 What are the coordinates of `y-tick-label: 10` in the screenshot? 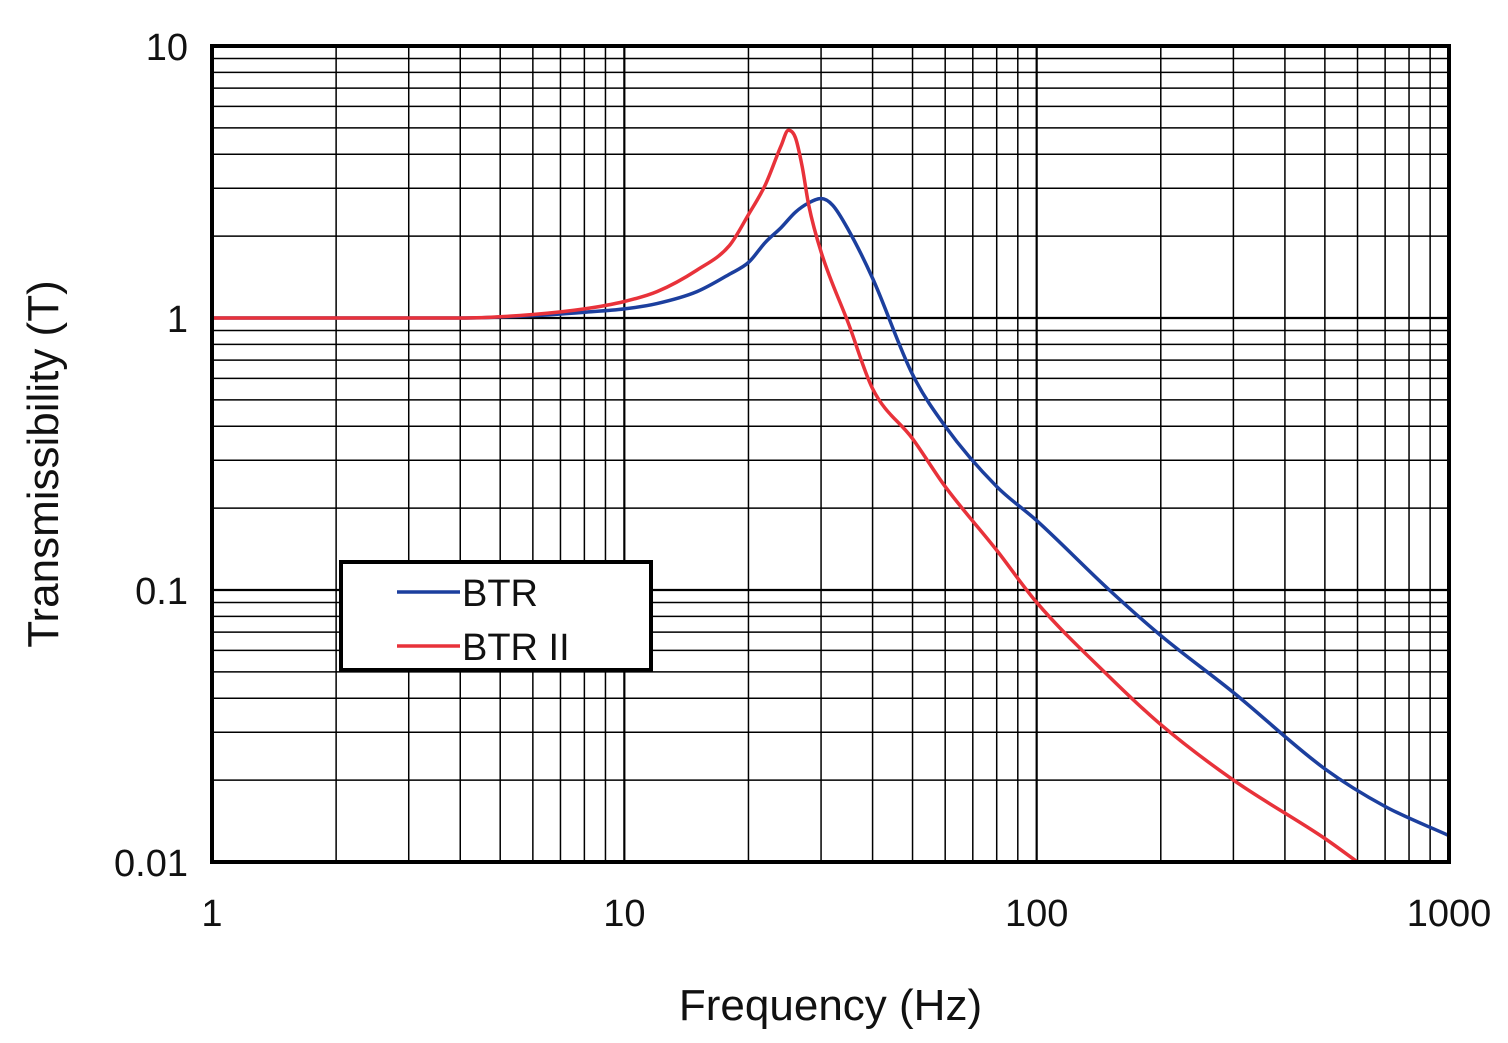 It's located at (167, 48).